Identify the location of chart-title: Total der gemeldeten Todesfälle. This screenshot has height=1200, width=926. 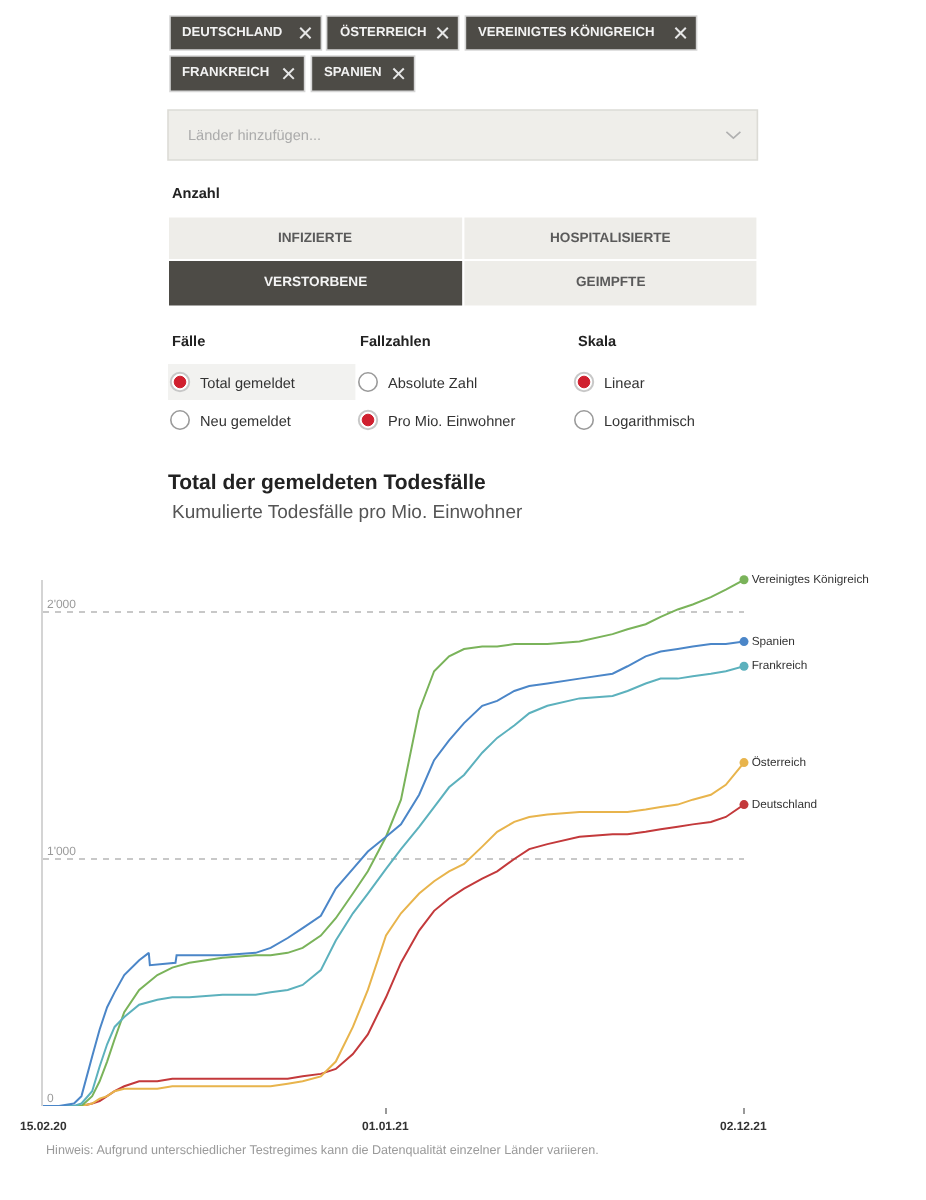
(327, 483).